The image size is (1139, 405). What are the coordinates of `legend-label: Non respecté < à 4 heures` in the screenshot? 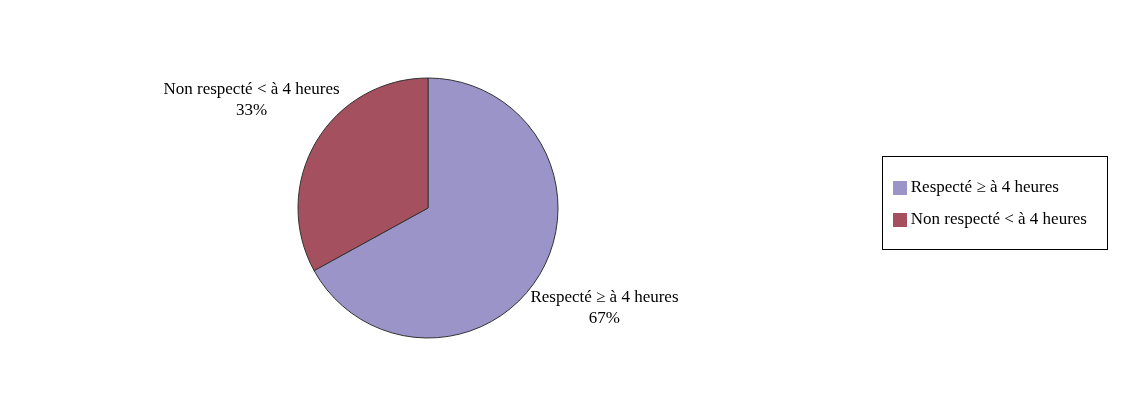 It's located at (998, 218).